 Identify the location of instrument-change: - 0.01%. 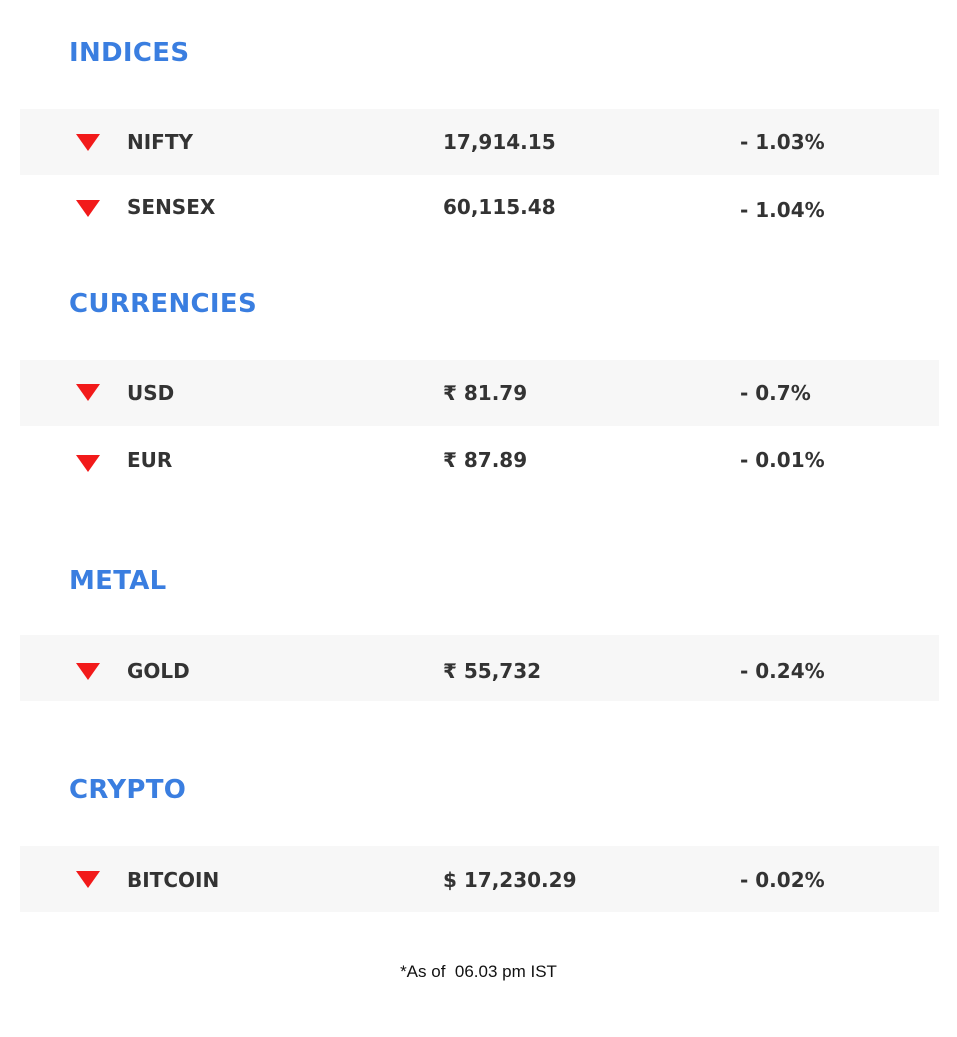
(782, 460).